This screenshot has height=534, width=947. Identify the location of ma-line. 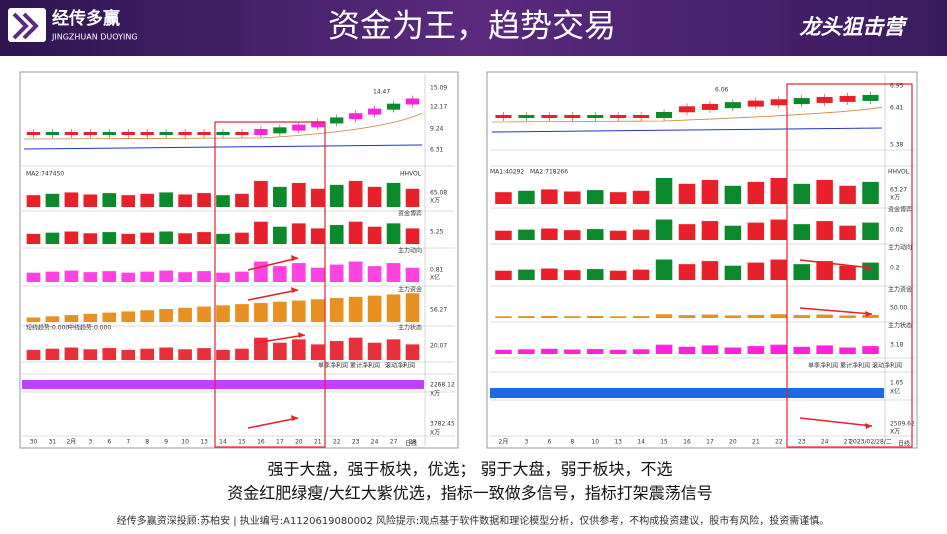
(687, 114).